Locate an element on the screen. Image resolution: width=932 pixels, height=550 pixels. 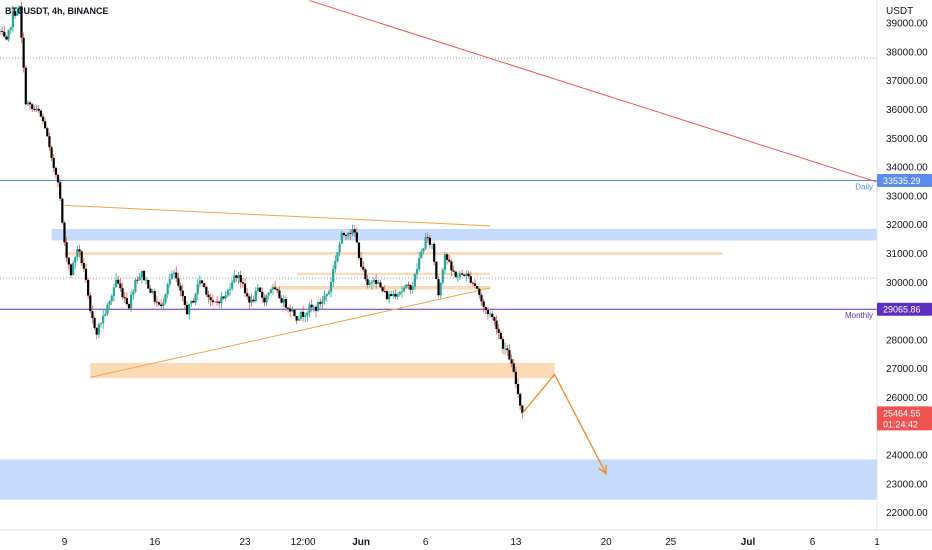
y-tick-label: 37000.00 is located at coordinates (907, 81).